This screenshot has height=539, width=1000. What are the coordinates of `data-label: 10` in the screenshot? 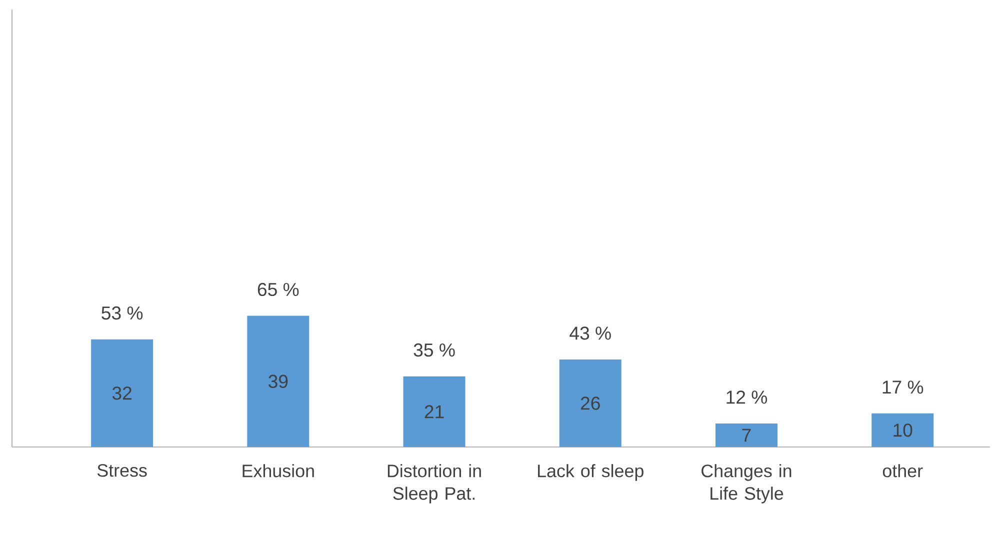 It's located at (903, 430).